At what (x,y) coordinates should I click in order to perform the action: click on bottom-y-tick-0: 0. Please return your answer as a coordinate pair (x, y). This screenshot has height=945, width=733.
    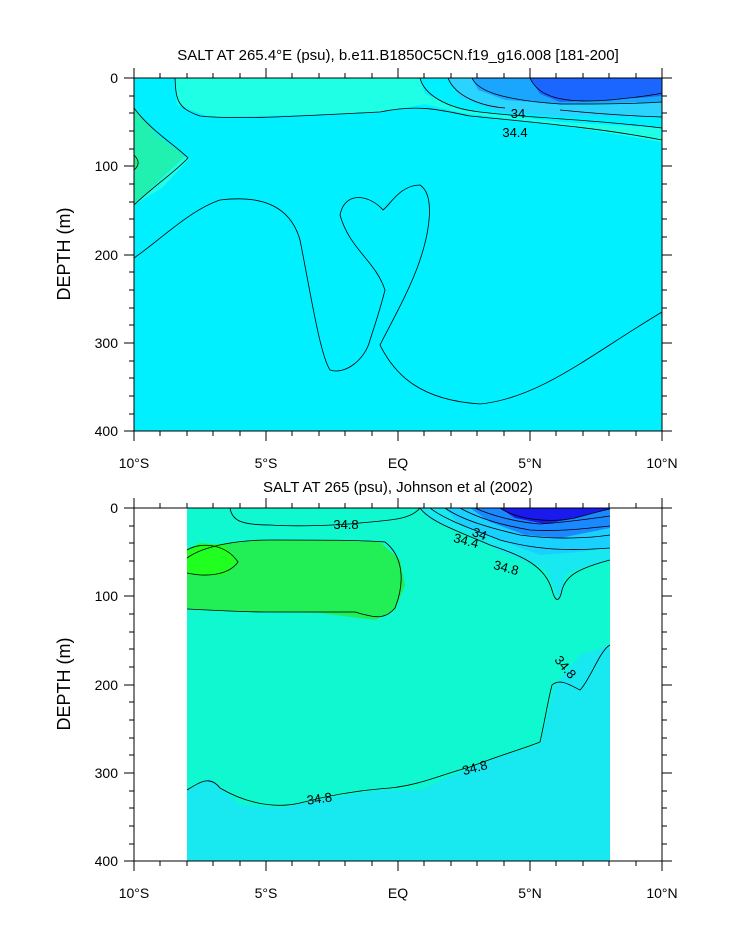
    Looking at the image, I should click on (114, 508).